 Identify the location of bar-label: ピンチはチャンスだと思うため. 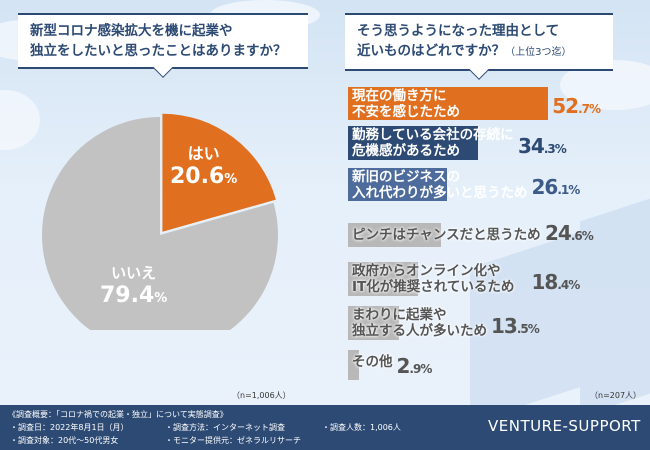
(446, 235).